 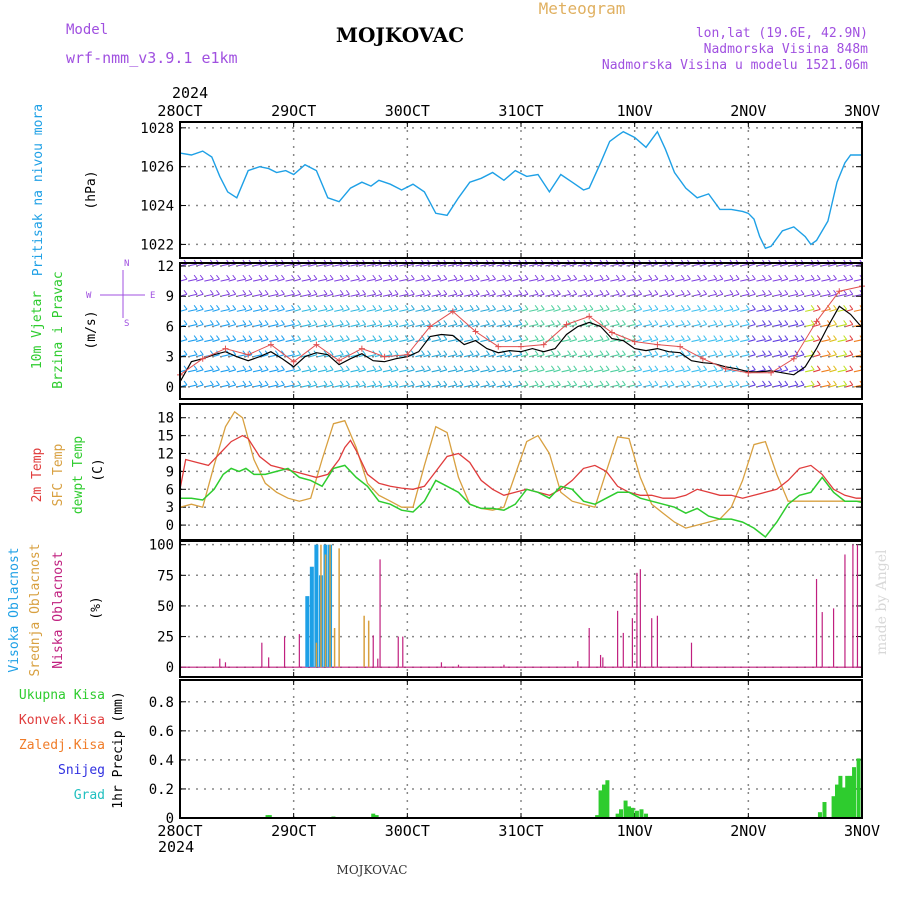 I want to click on precip-freezing-label: Zaledj.Kisa, so click(x=62, y=745).